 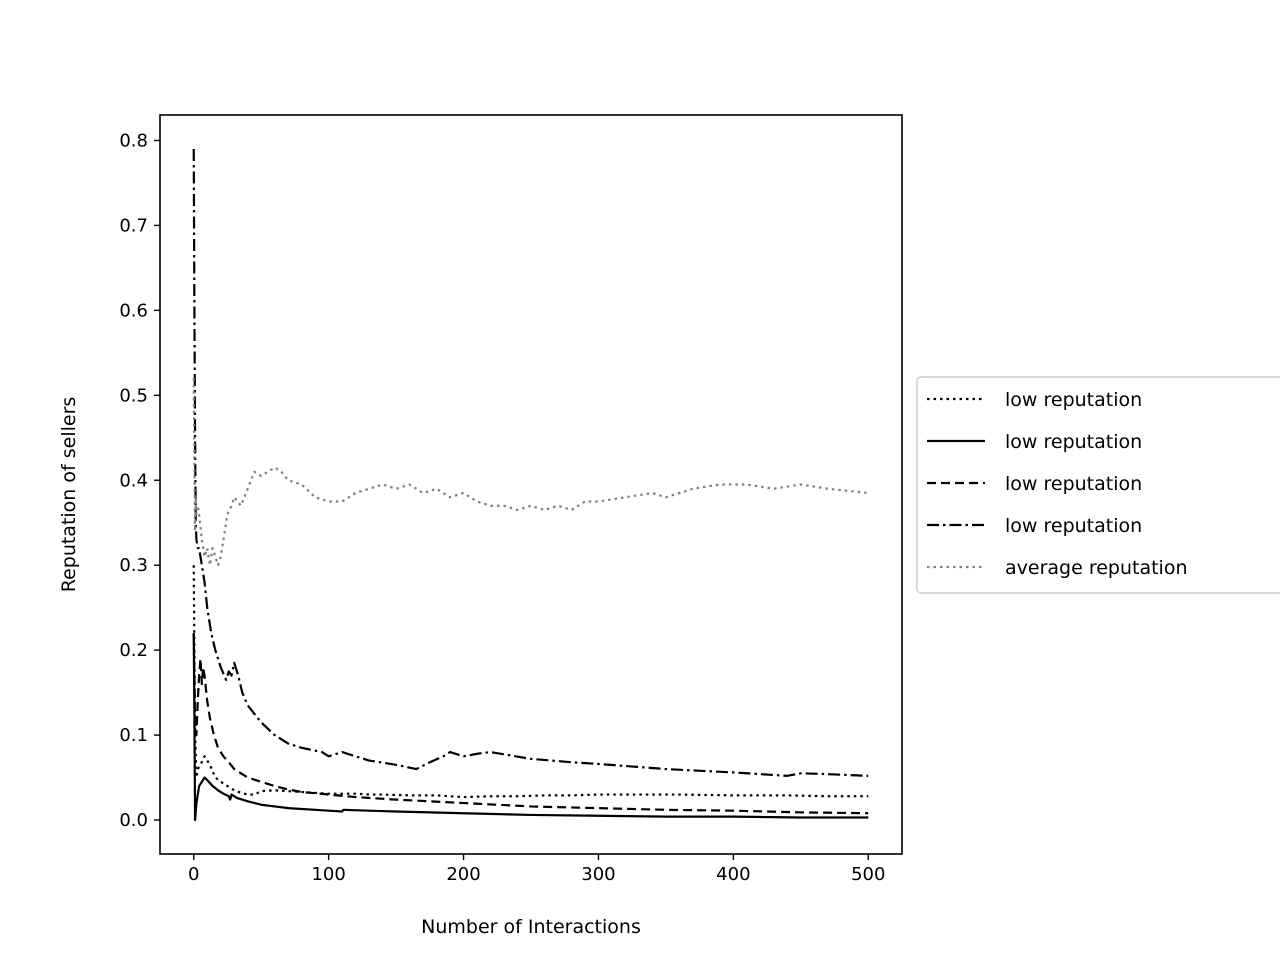 What do you see at coordinates (531, 927) in the screenshot?
I see `x-axis-label: Number of Interactions` at bounding box center [531, 927].